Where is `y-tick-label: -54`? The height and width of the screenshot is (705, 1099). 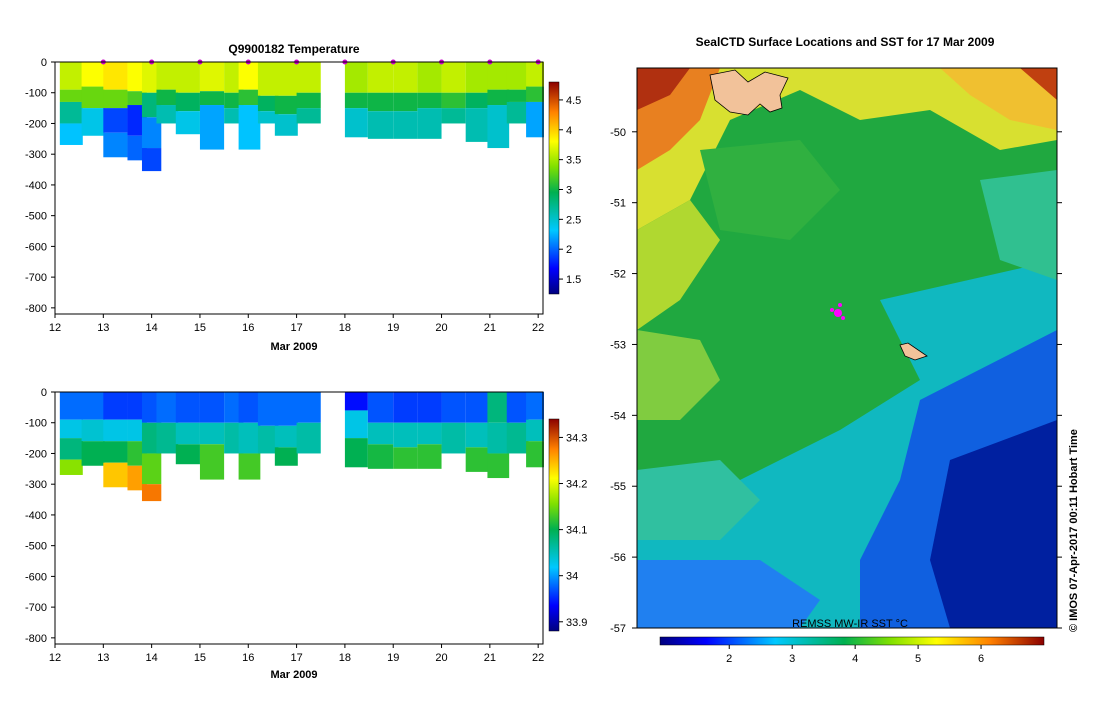
y-tick-label: -54 is located at coordinates (618, 416).